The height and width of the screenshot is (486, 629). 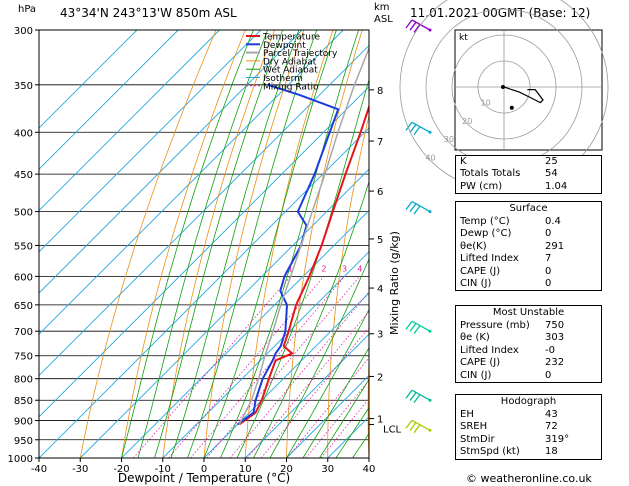 What do you see at coordinates (528, 312) in the screenshot?
I see `most-unstable-title: Most Unstable` at bounding box center [528, 312].